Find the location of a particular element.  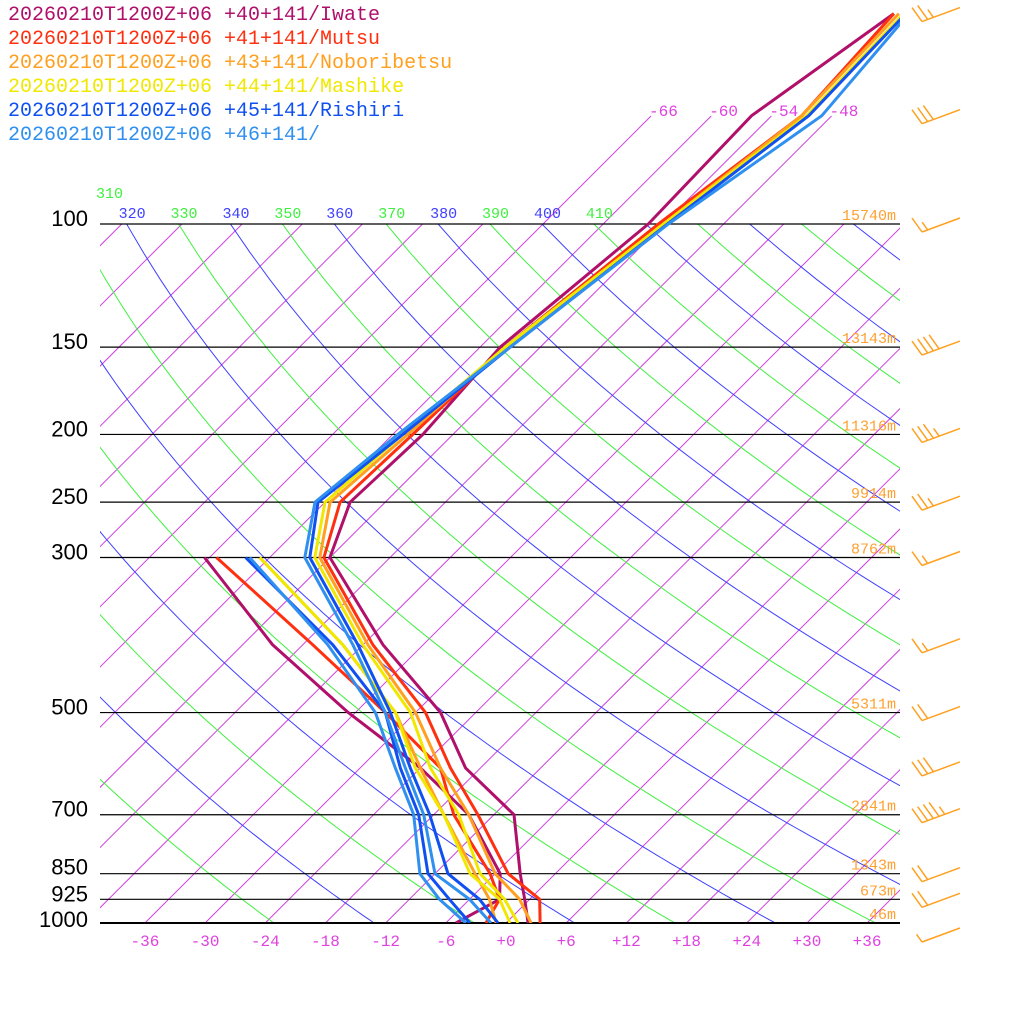

pressure-label: 700 is located at coordinates (69, 809).